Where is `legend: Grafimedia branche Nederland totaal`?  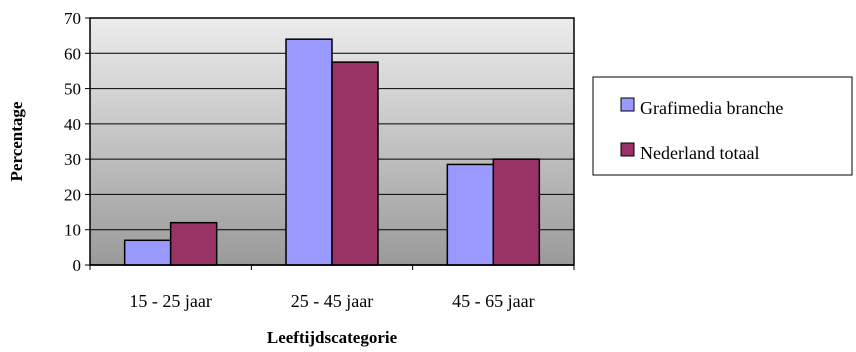
legend: Grafimedia branche Nederland totaal is located at coordinates (722, 126).